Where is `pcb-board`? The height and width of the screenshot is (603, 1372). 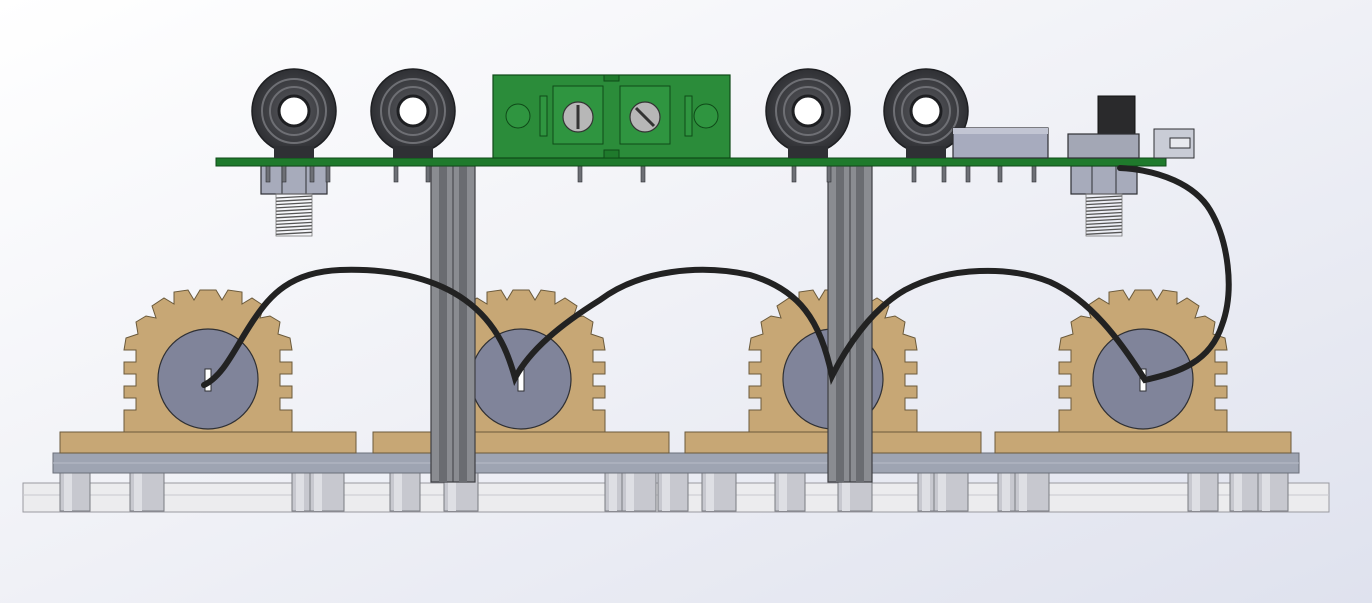 pcb-board is located at coordinates (691, 162).